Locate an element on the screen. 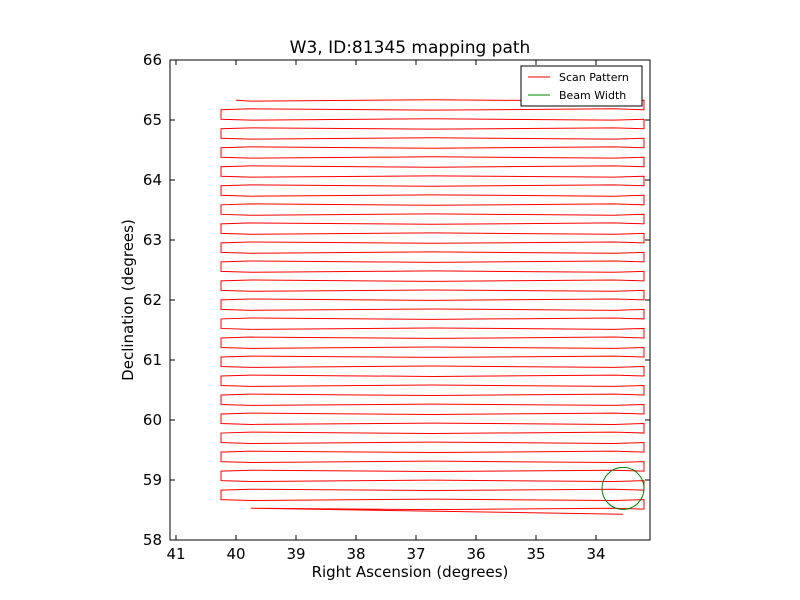 This screenshot has height=600, width=800. y-tick-label: 62 is located at coordinates (152, 300).